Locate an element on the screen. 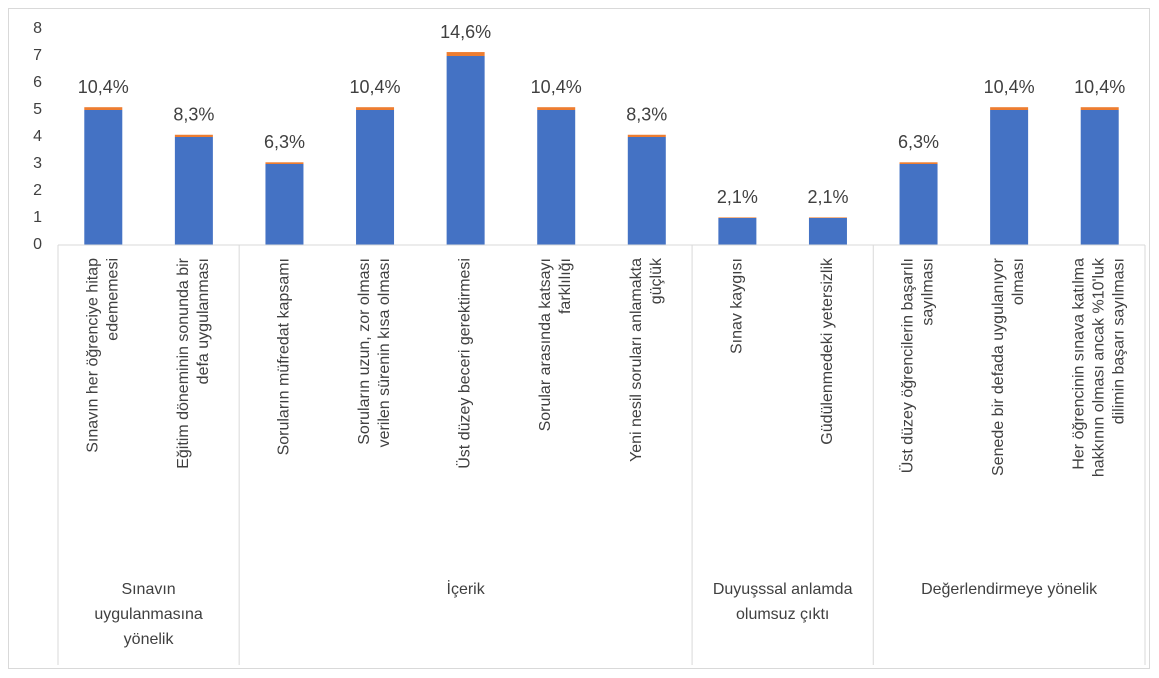 This screenshot has height=678, width=1159. x-tick-label: Yeni nesil soruları anlamakta güçlük is located at coordinates (646, 359).